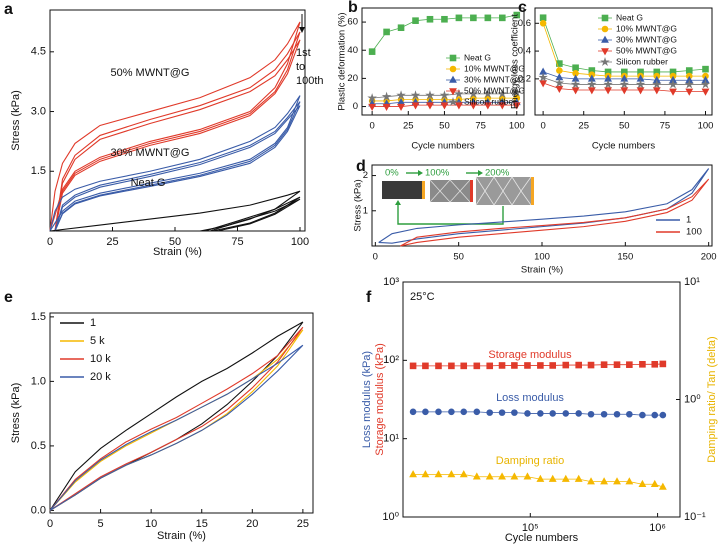 The height and width of the screenshot is (548, 720). I want to click on y-tick-label: 1.5, so click(38, 171).